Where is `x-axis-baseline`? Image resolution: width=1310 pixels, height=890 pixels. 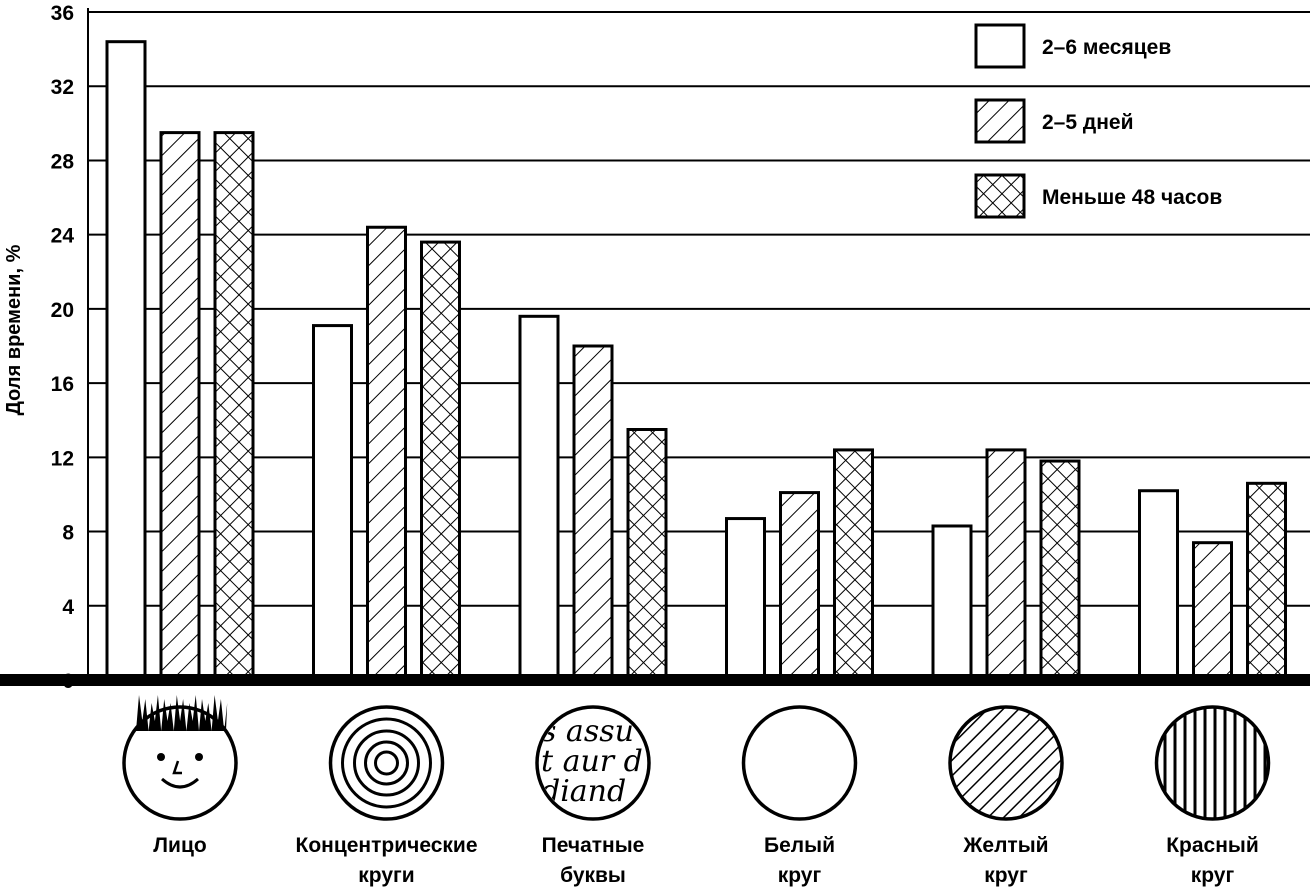
x-axis-baseline is located at coordinates (655, 680).